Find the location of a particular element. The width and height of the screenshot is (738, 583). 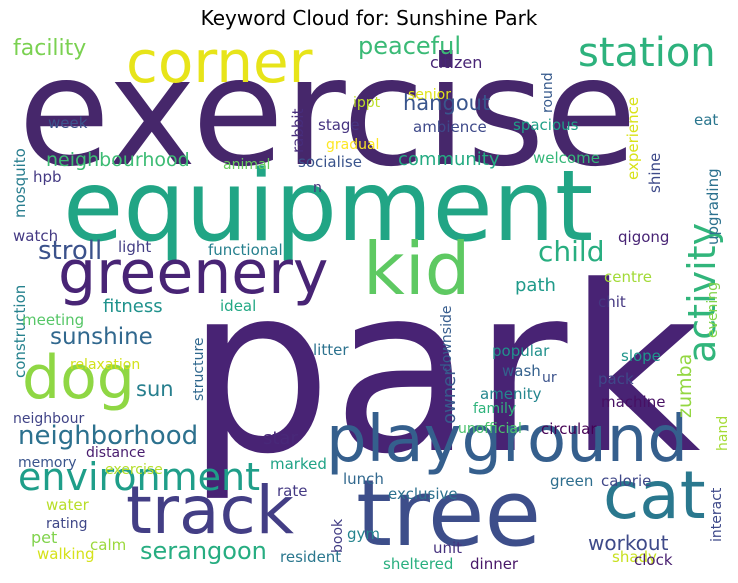

word-resident: resident is located at coordinates (311, 557).